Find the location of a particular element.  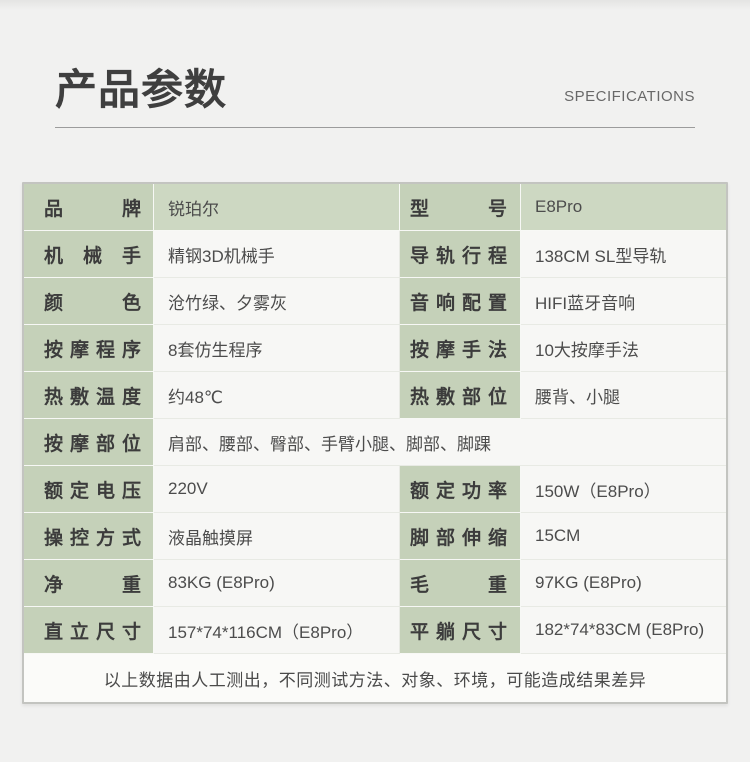

spec-label-text: 额定功率 is located at coordinates (458, 491).